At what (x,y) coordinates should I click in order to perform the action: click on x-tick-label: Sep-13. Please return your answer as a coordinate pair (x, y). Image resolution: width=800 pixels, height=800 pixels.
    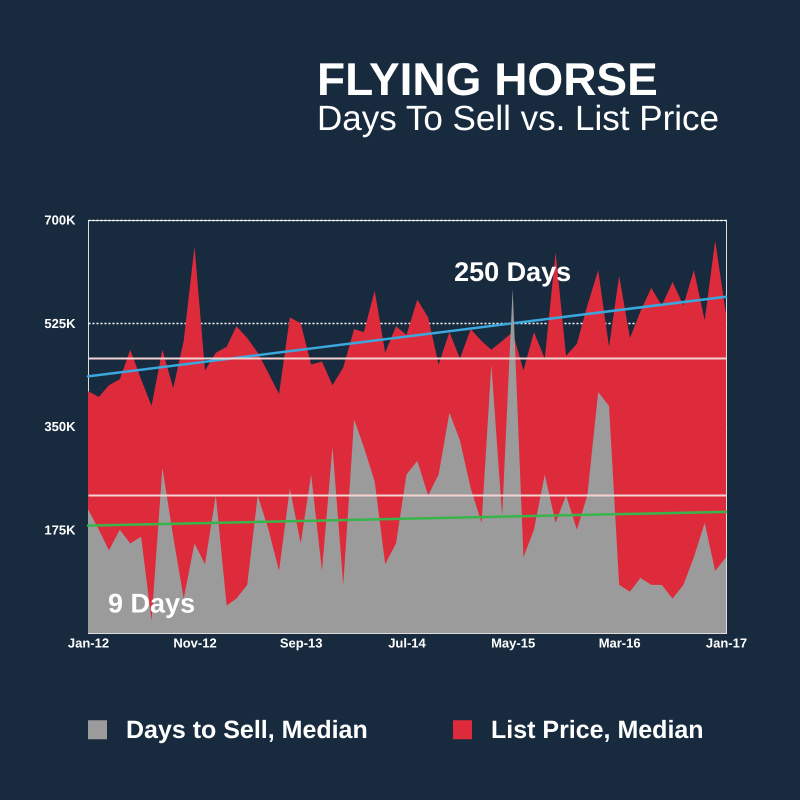
    Looking at the image, I should click on (301, 643).